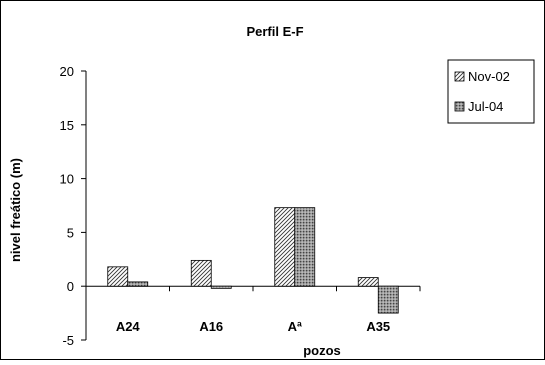 Image resolution: width=545 pixels, height=365 pixels. I want to click on legend: Nov-02 Jul-04, so click(491, 91).